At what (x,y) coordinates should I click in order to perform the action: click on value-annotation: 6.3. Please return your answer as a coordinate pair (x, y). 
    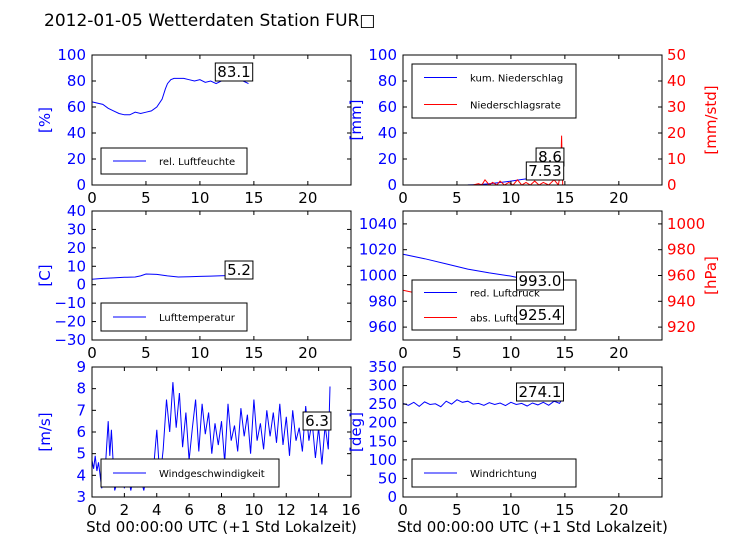
    Looking at the image, I should click on (317, 421).